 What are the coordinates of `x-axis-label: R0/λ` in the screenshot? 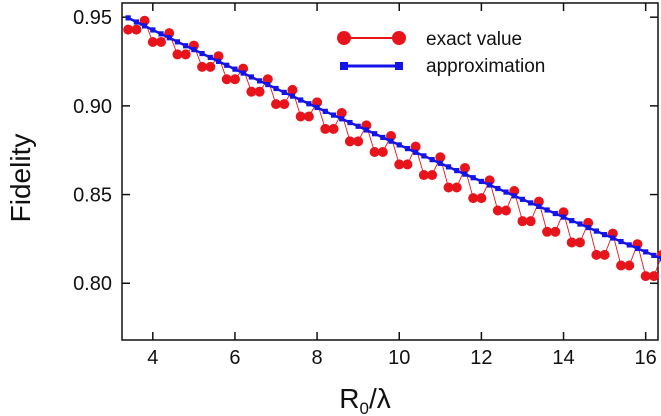 It's located at (364, 399).